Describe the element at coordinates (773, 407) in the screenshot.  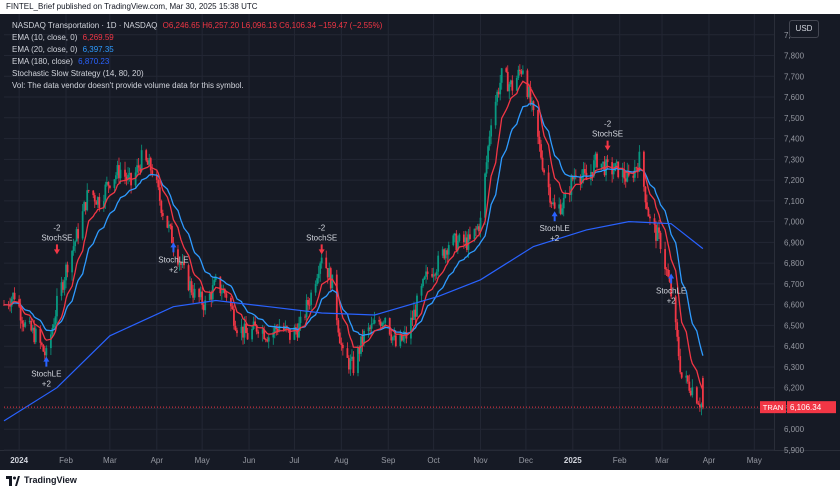
I see `symbol-tag-bg` at that location.